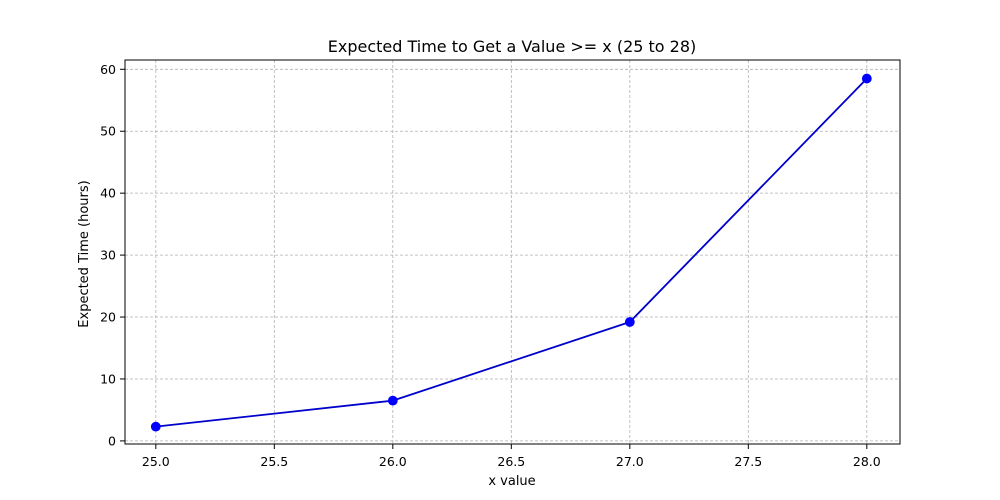 The height and width of the screenshot is (500, 1000). I want to click on x-tick-label: 25.0, so click(156, 461).